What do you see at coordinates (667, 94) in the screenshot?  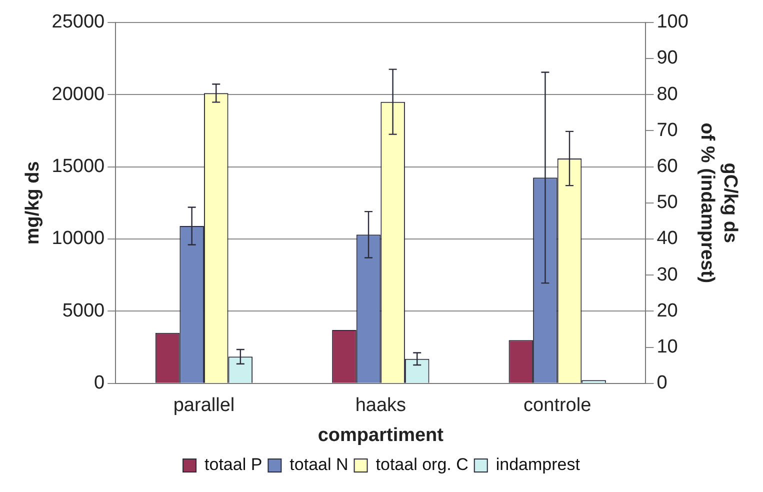 I see `y2-tick-label: 80` at bounding box center [667, 94].